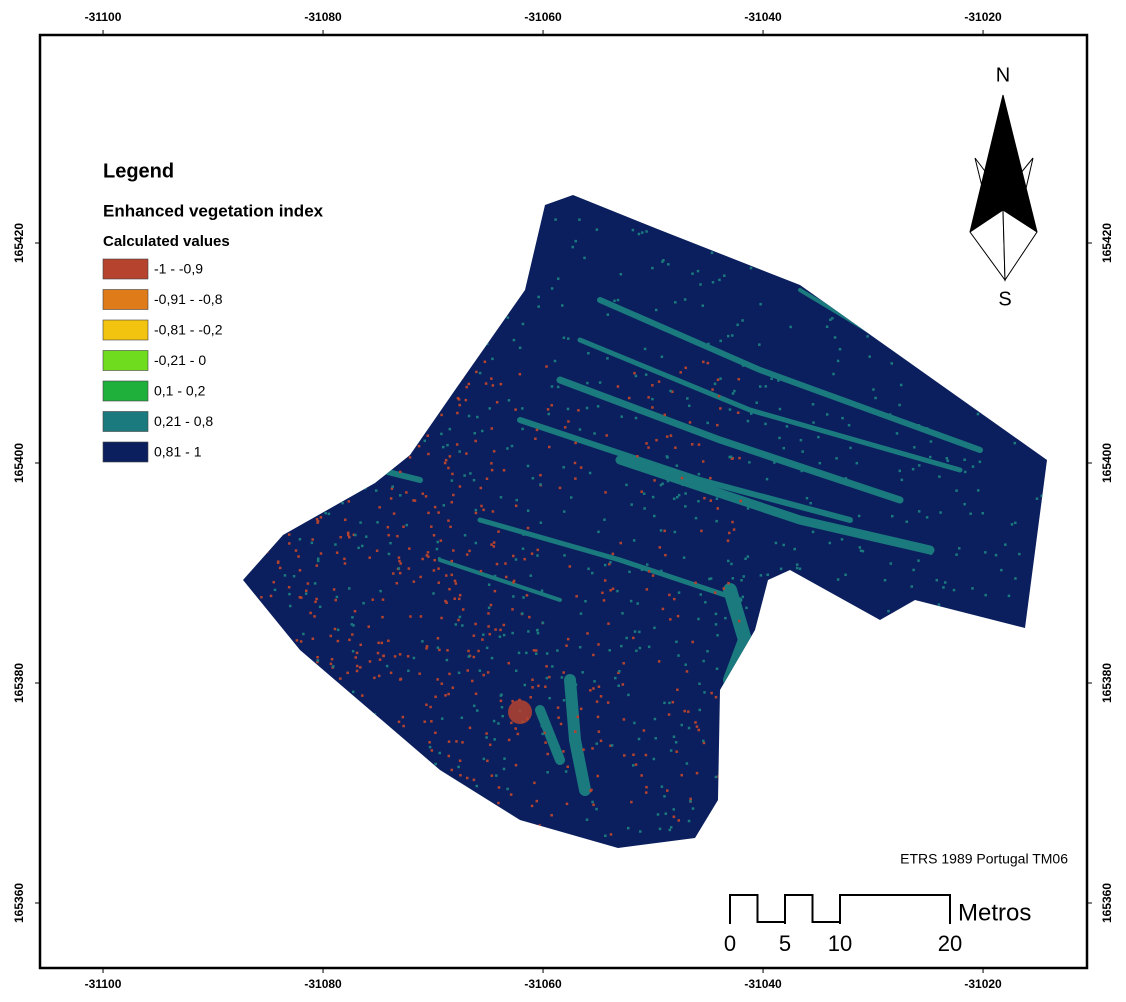 The image size is (1126, 1002). What do you see at coordinates (138, 171) in the screenshot?
I see `legend-title: Legend` at bounding box center [138, 171].